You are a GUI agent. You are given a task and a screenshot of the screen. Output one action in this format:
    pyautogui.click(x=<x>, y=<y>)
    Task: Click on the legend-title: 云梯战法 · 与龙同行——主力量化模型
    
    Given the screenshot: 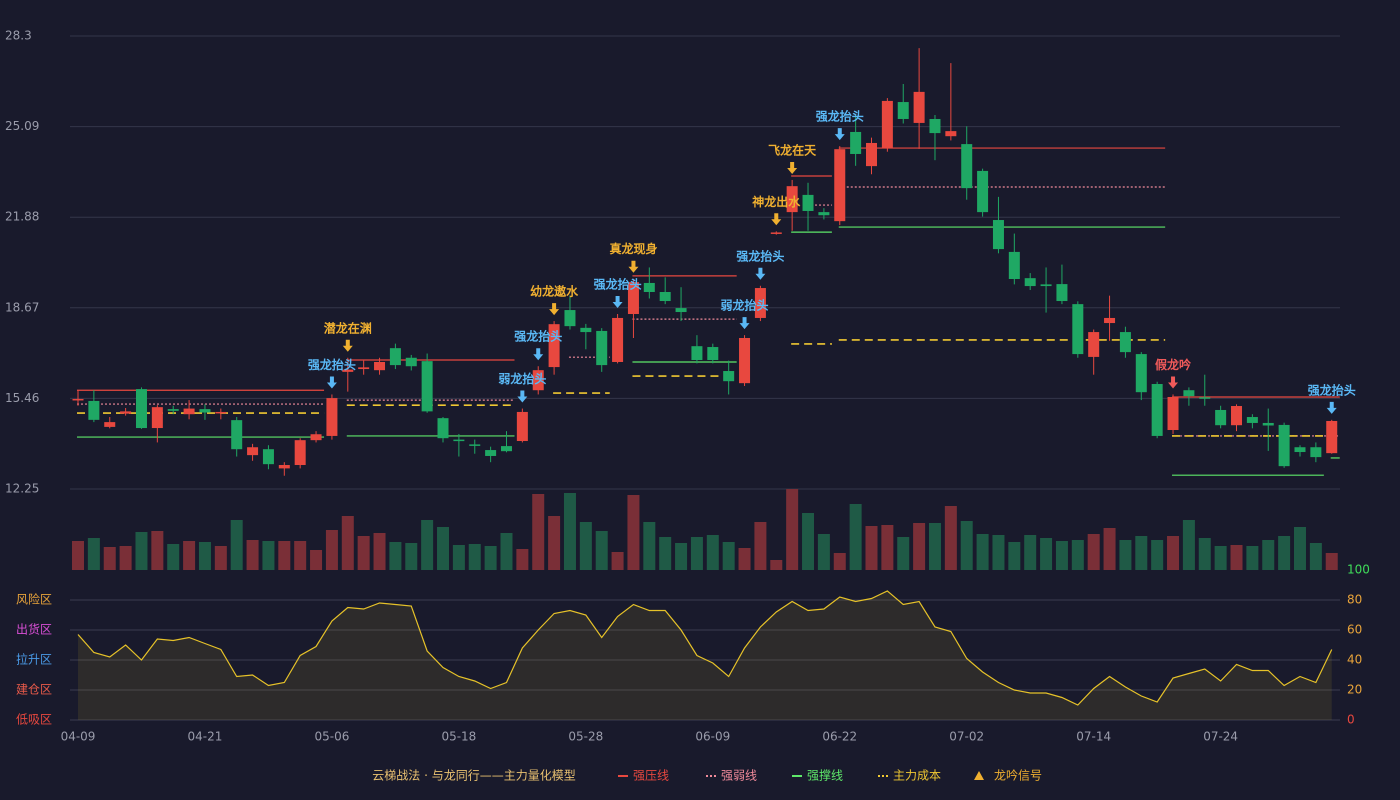 What is the action you would take?
    pyautogui.click(x=473, y=776)
    